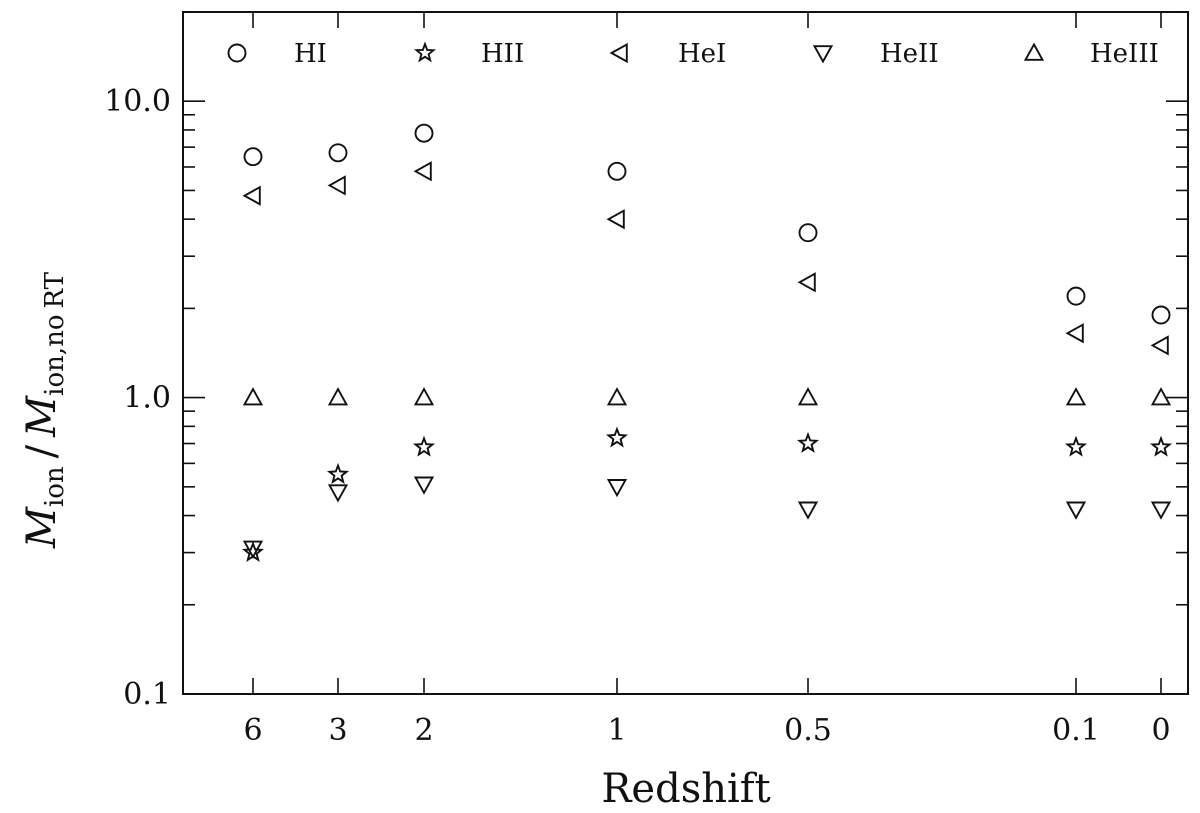  I want to click on y-axis-title: Mion / Mion,no RT, so click(44, 410).